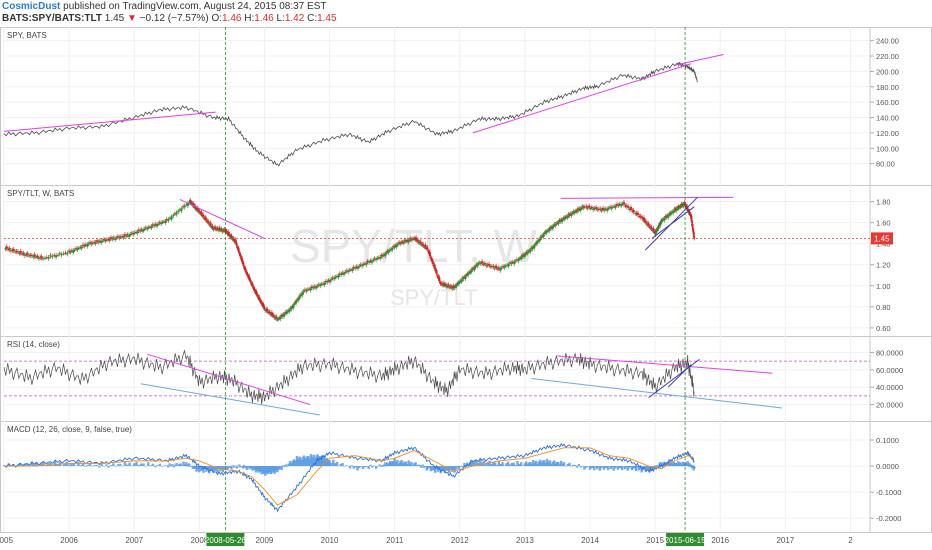 Image resolution: width=932 pixels, height=550 pixels. I want to click on trendline, so click(657, 393).